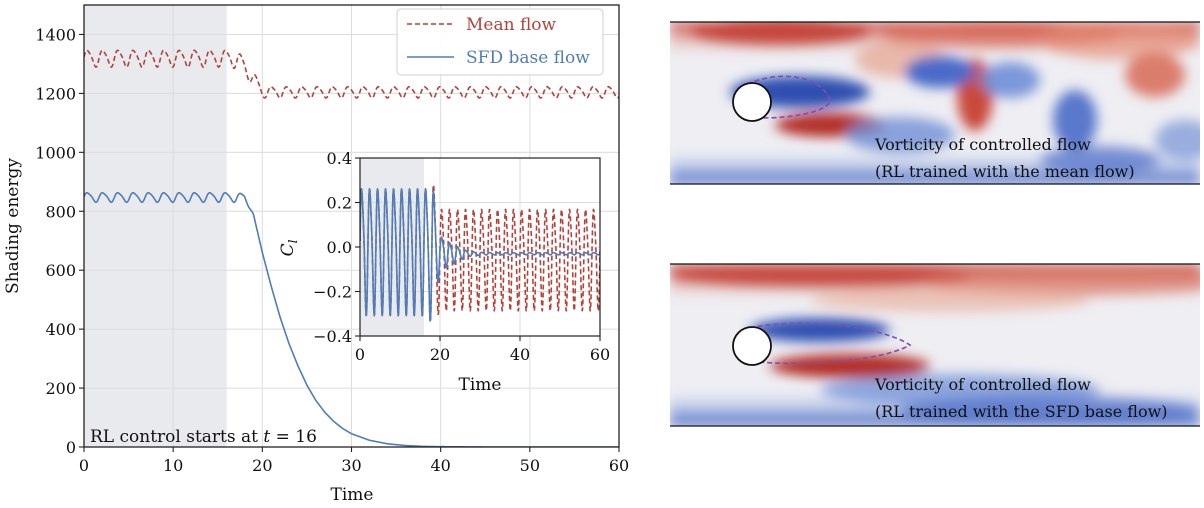  What do you see at coordinates (173, 465) in the screenshot?
I see `x-tick-label: 10` at bounding box center [173, 465].